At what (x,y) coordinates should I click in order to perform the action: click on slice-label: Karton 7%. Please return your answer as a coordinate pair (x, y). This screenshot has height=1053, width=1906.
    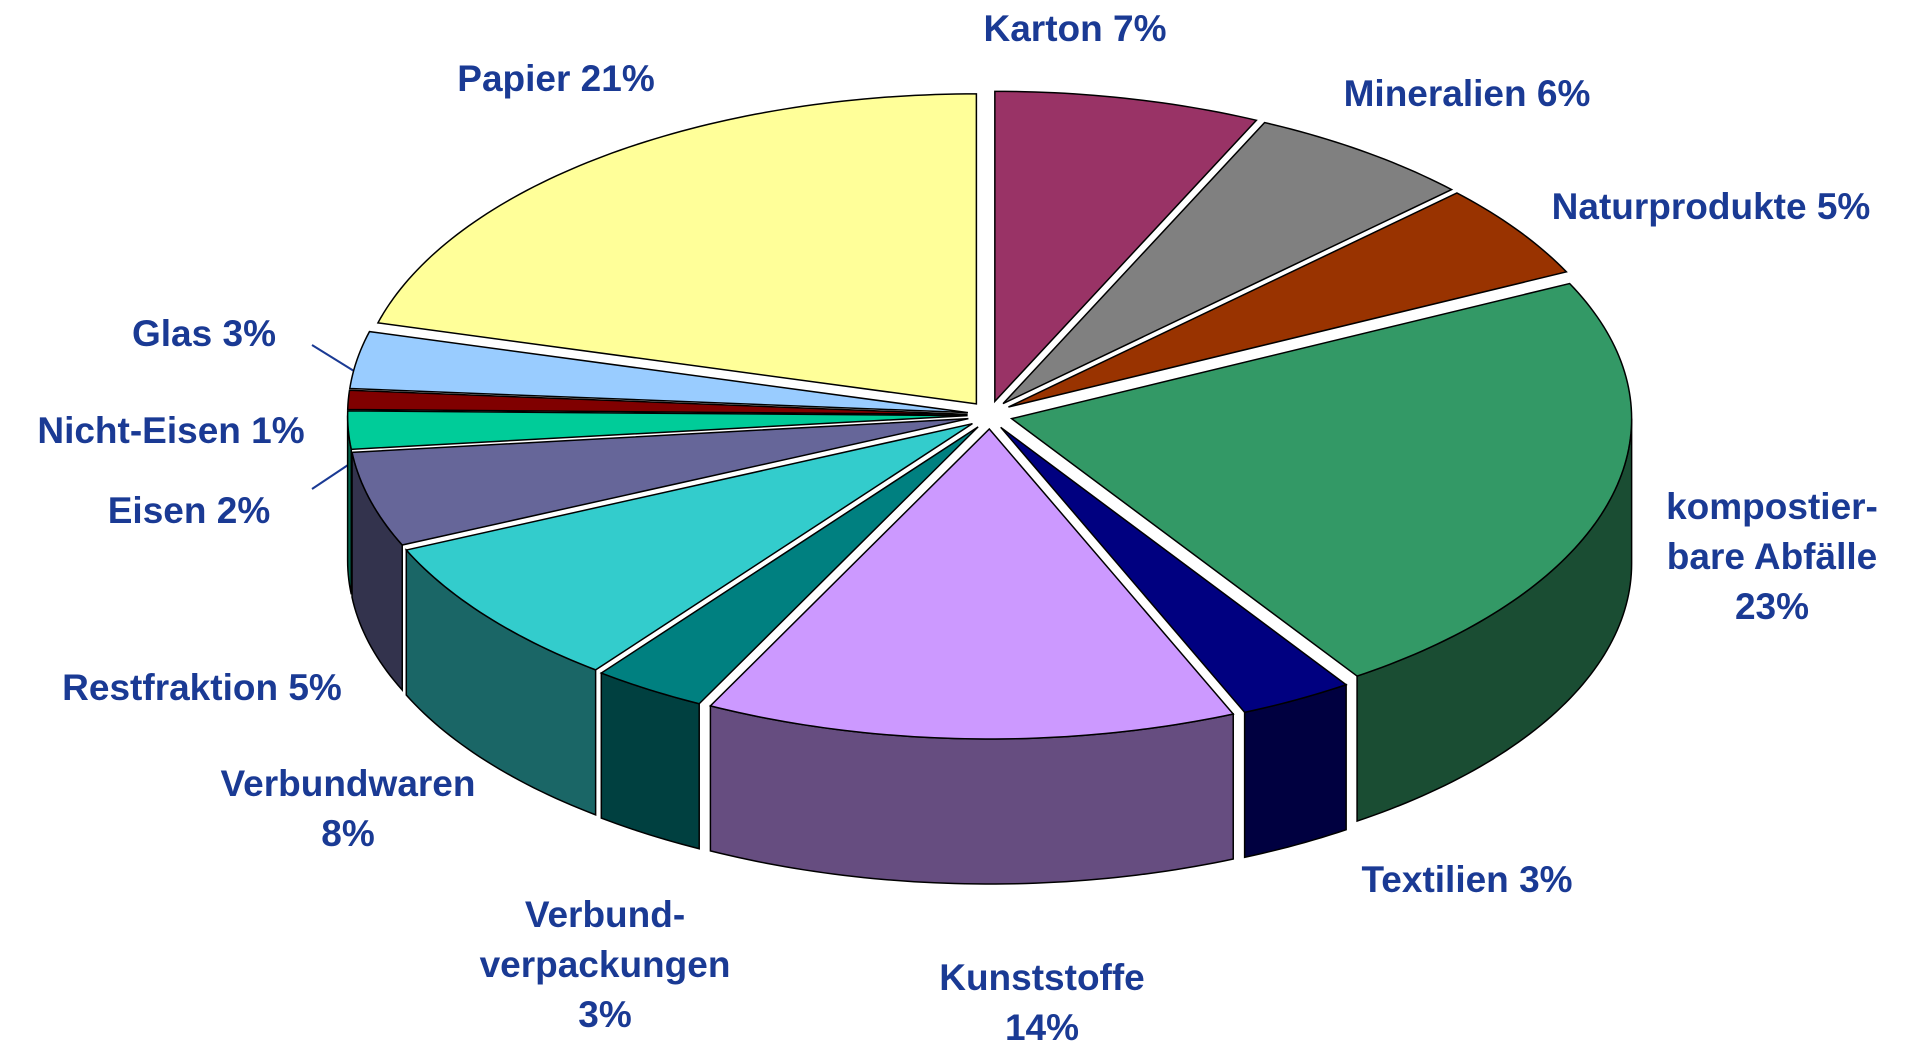
    Looking at the image, I should click on (1075, 29).